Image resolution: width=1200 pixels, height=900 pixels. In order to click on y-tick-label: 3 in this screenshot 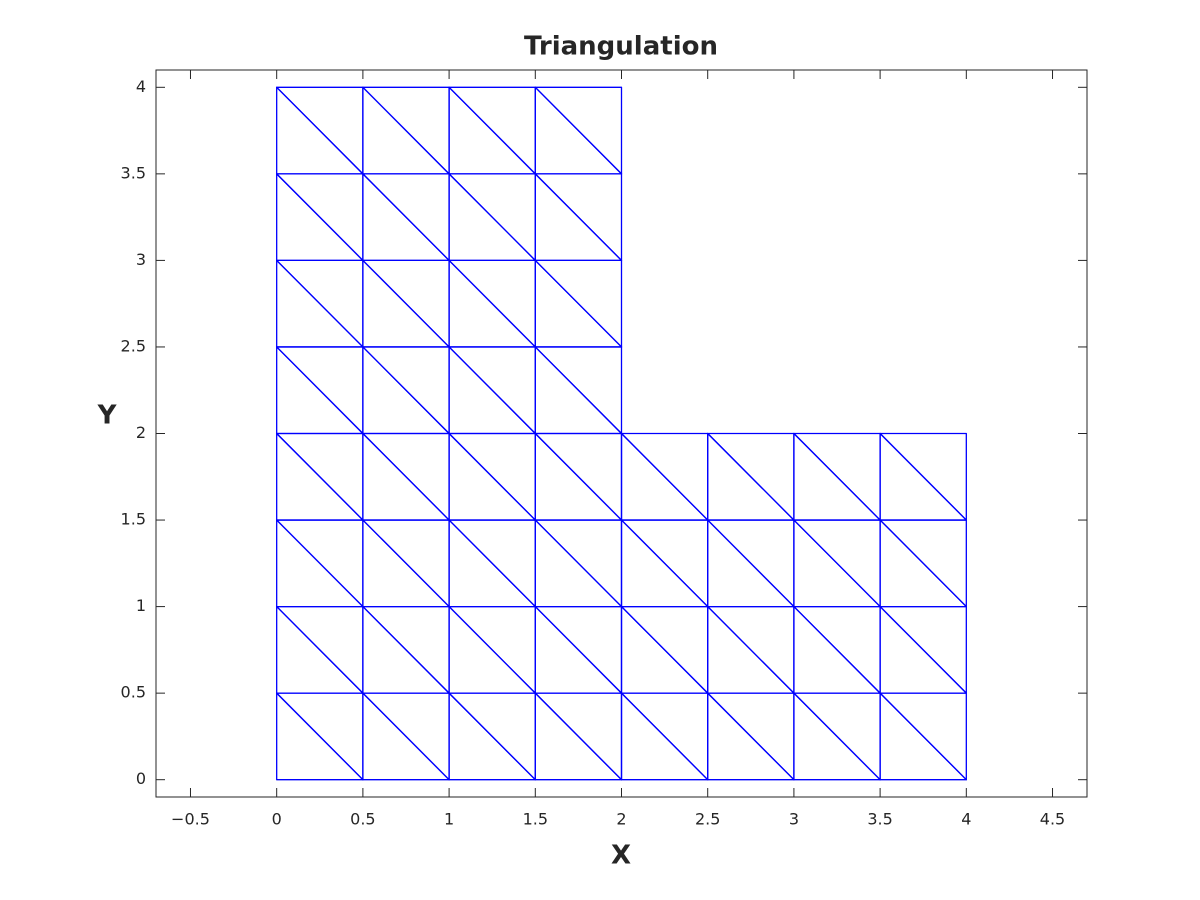, I will do `click(141, 259)`.